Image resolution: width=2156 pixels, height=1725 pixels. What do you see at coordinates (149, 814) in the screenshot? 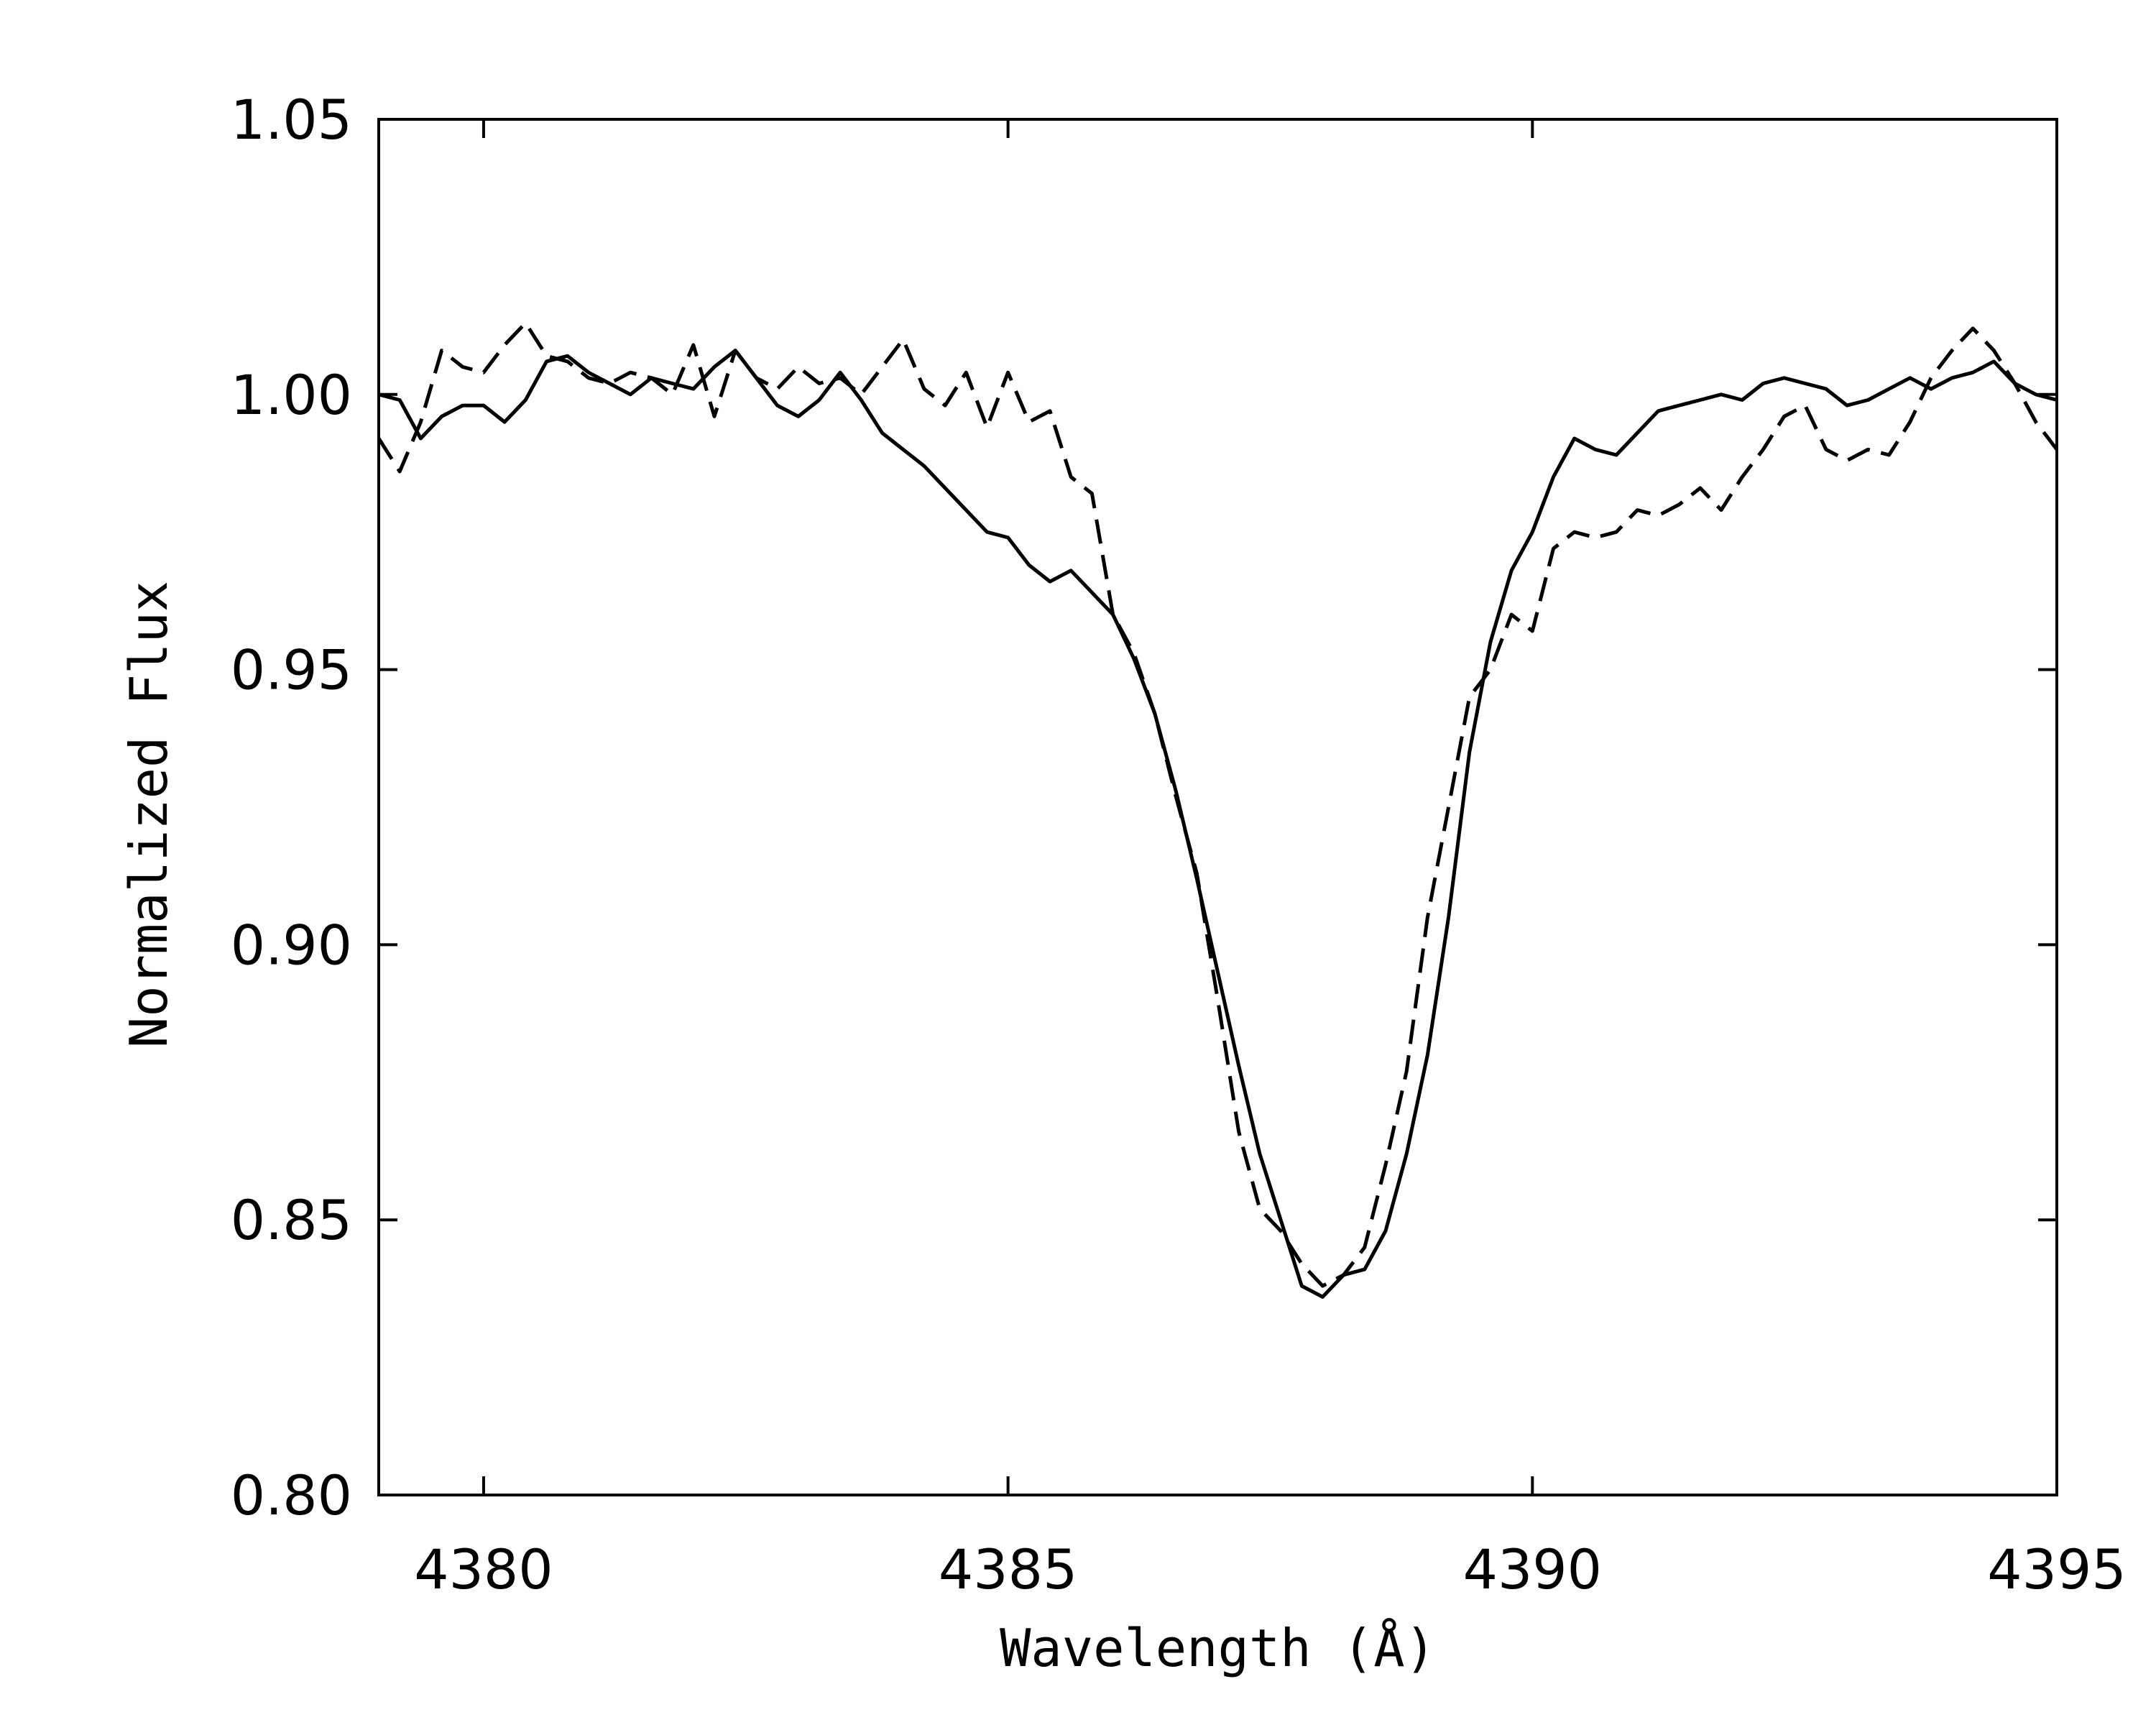
I see `y-axis-title: Normalized Flux` at bounding box center [149, 814].